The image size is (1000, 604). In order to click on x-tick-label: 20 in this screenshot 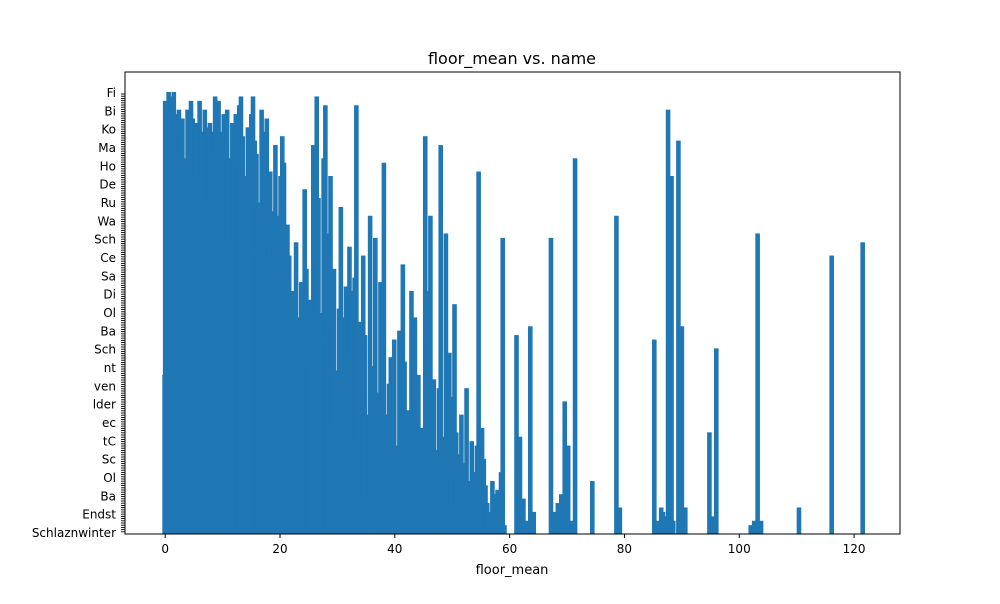, I will do `click(279, 549)`.